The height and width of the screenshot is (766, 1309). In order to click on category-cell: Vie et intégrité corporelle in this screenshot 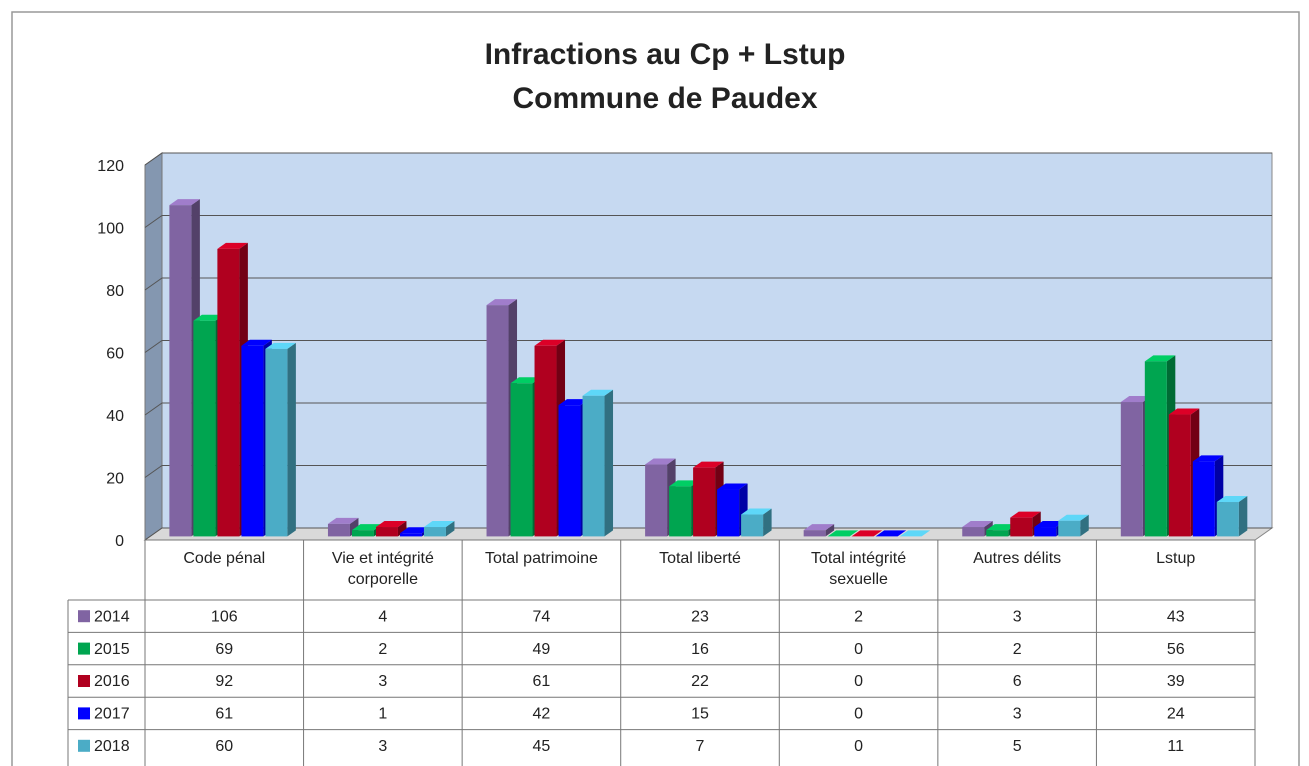, I will do `click(382, 569)`.